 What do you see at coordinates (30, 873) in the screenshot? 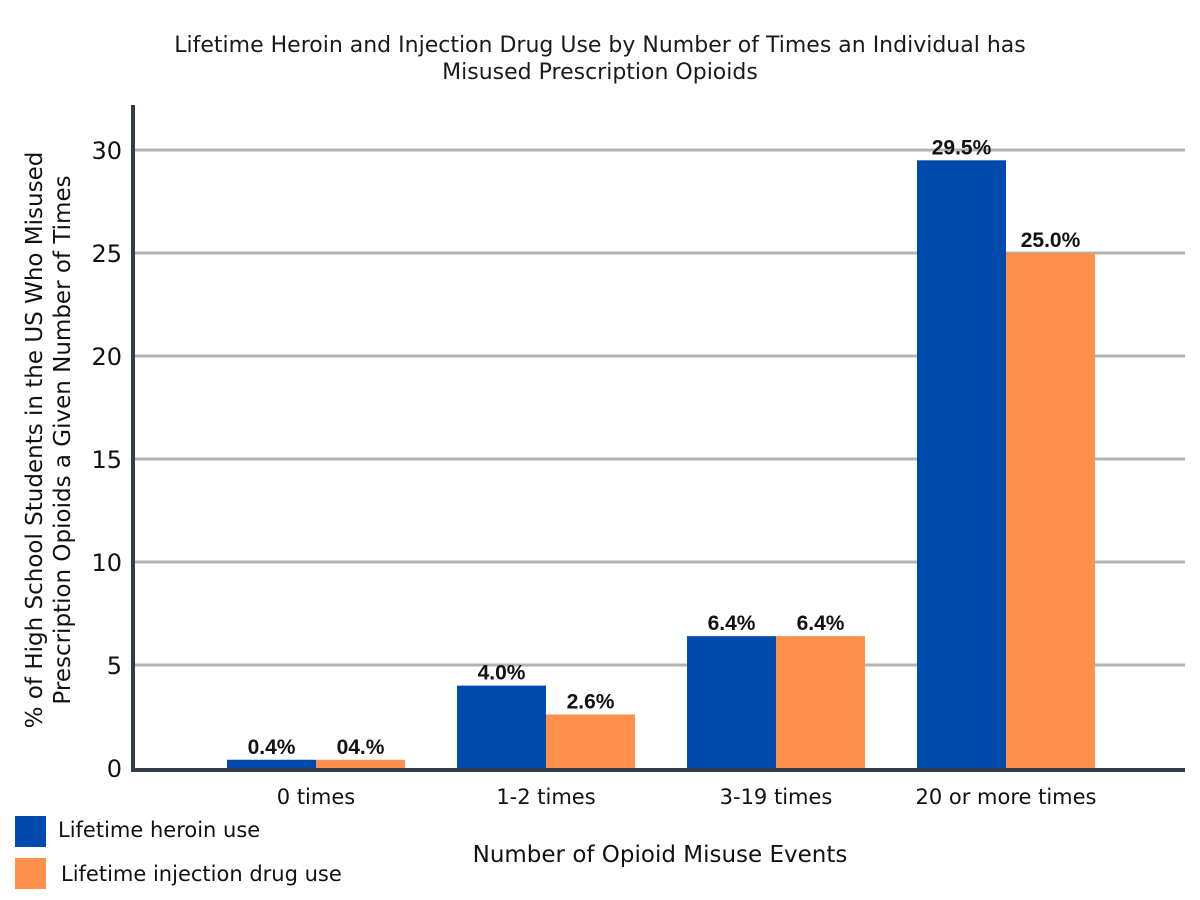
I see `legend-swatch-injection` at bounding box center [30, 873].